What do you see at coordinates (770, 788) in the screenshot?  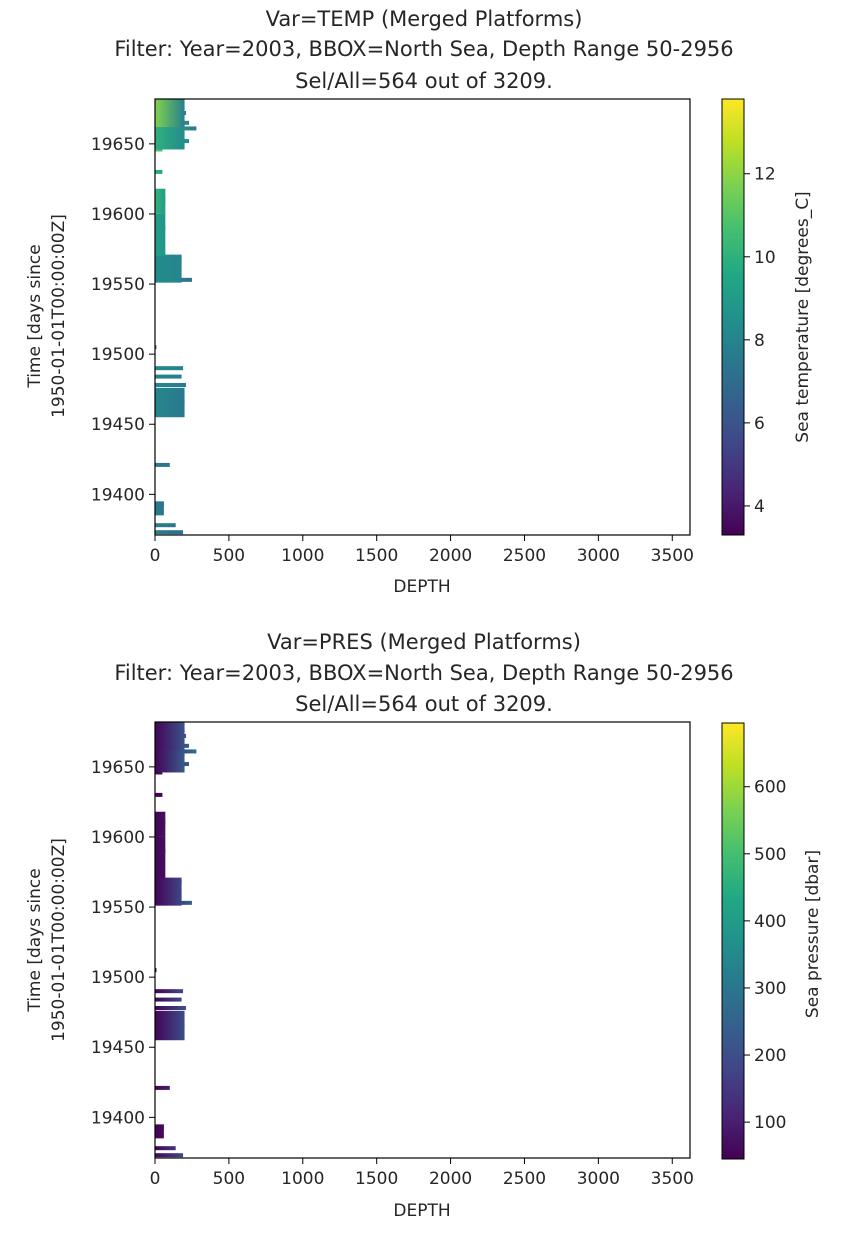 I see `colorbar-tick-label: 600` at bounding box center [770, 788].